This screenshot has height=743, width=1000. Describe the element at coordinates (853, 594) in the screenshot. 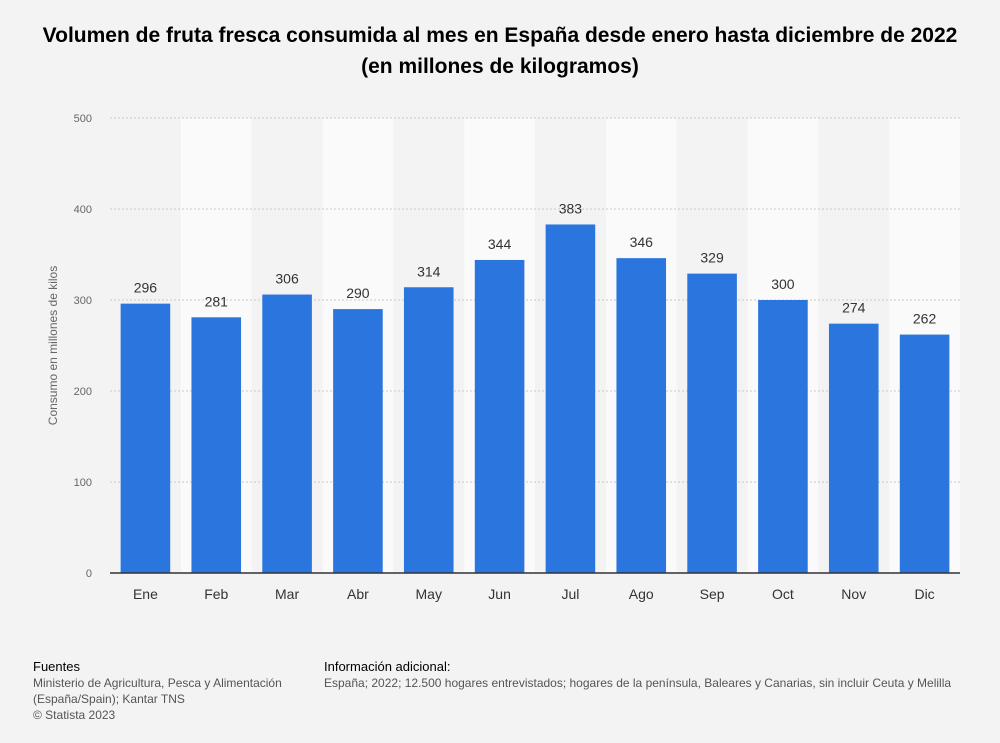

I see `x-tick-label: Nov` at that location.